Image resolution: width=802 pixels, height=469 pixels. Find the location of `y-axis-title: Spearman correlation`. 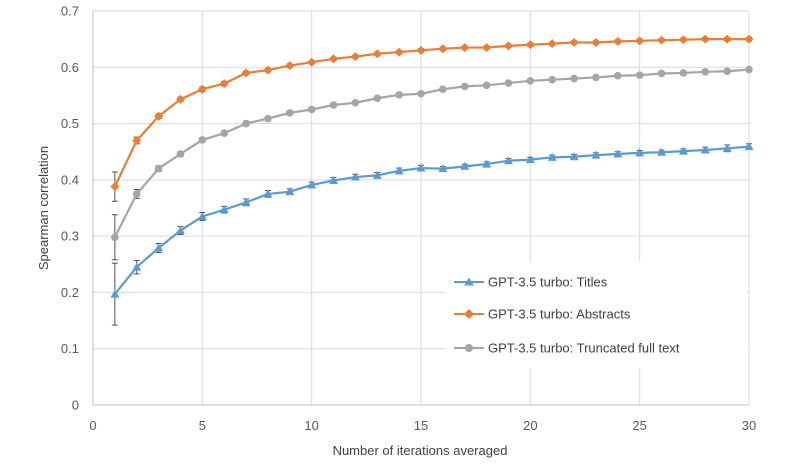

y-axis-title: Spearman correlation is located at coordinates (43, 208).